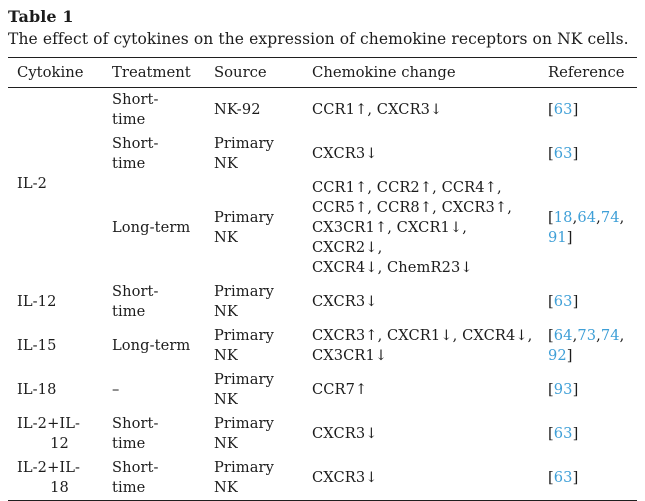  What do you see at coordinates (255, 72) in the screenshot?
I see `column-header-source: Source` at bounding box center [255, 72].